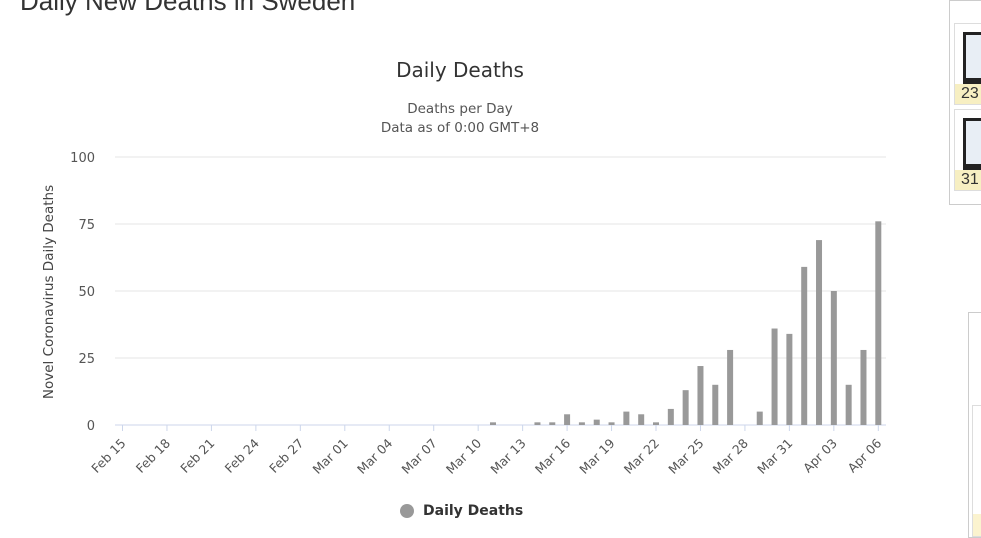  I want to click on chart-subtitle: Deaths per Day, so click(460, 109).